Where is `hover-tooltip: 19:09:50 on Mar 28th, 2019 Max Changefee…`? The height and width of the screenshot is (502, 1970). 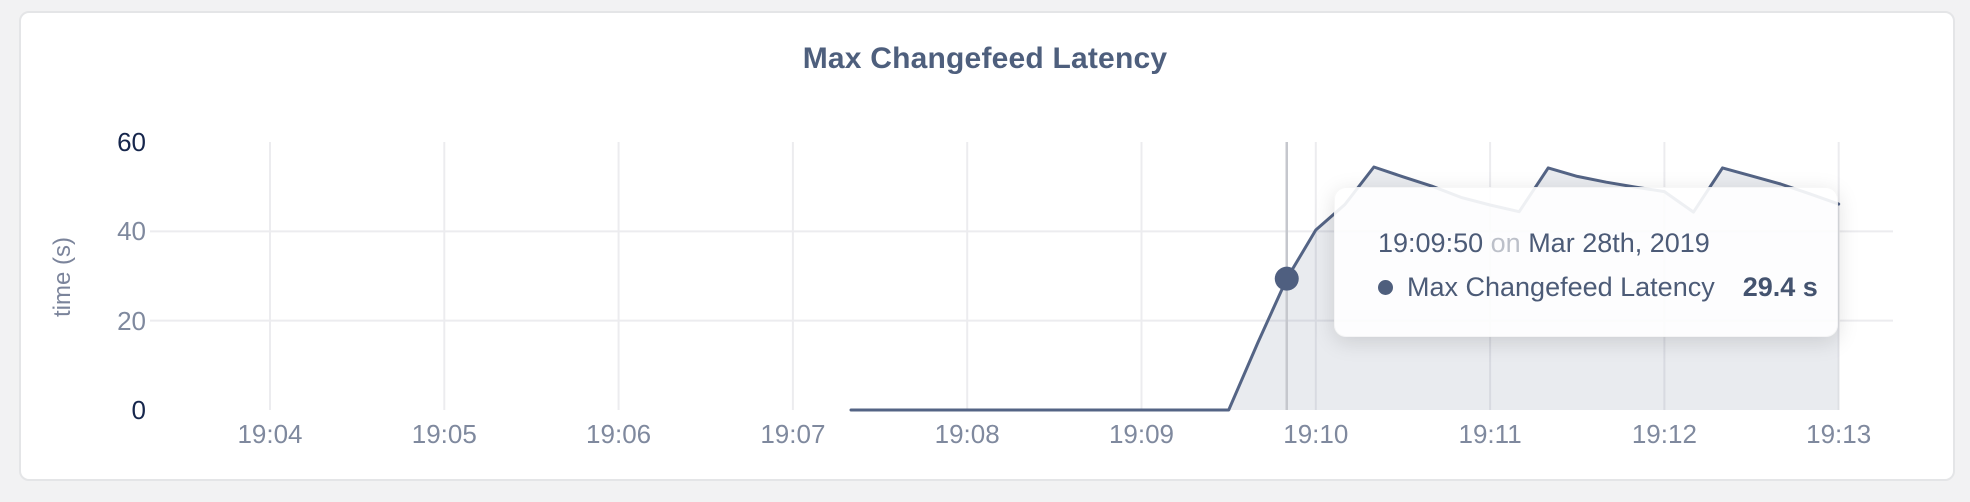
hover-tooltip: 19:09:50 on Mar 28th, 2019 Max Changefee… is located at coordinates (1586, 262).